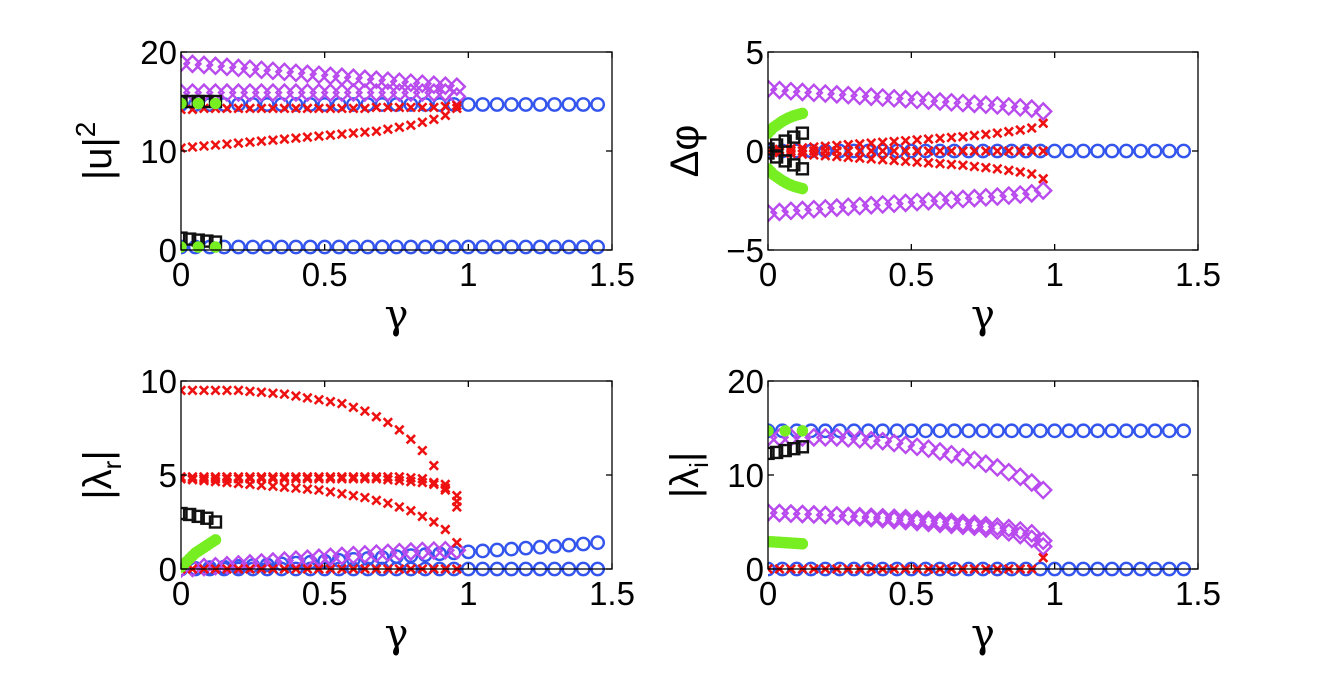 The width and height of the screenshot is (1334, 678). Describe the element at coordinates (468, 274) in the screenshot. I see `x-tick-label: 1` at that location.